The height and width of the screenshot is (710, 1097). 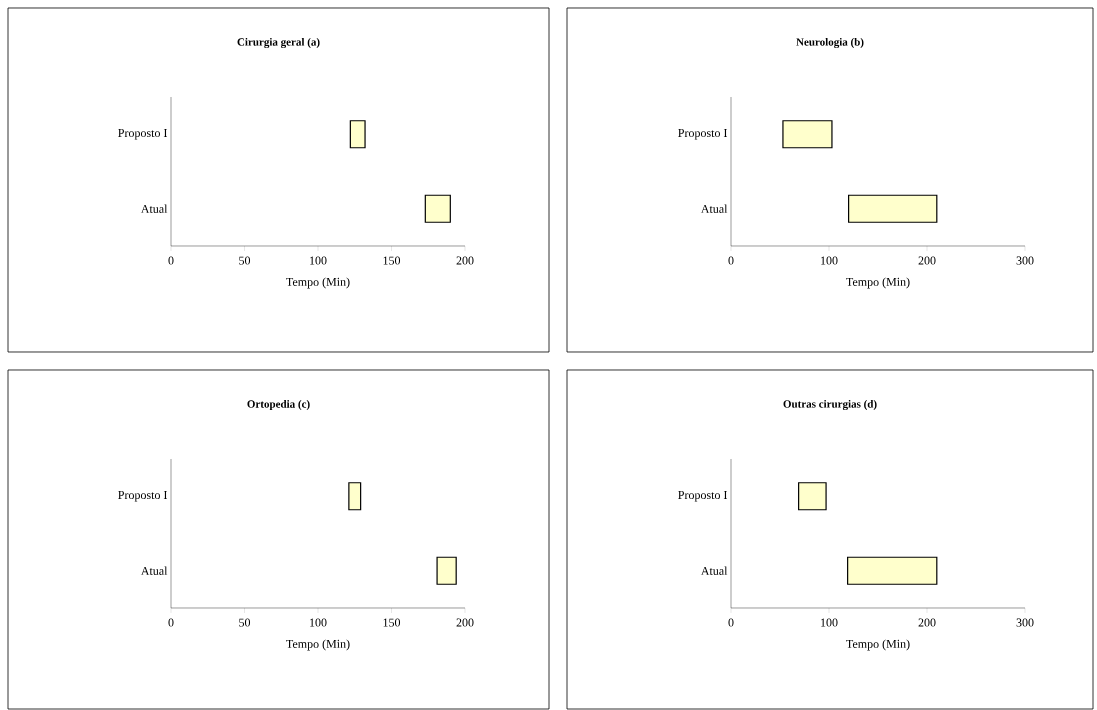 I want to click on chart-title: Cirurgia geral (a), so click(x=278, y=43).